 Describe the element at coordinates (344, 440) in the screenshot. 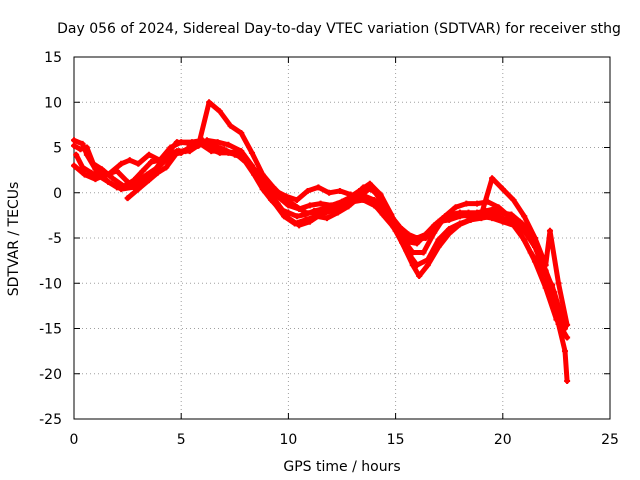

I see `x-tick-labels: 0 5 10 15 20 25` at that location.